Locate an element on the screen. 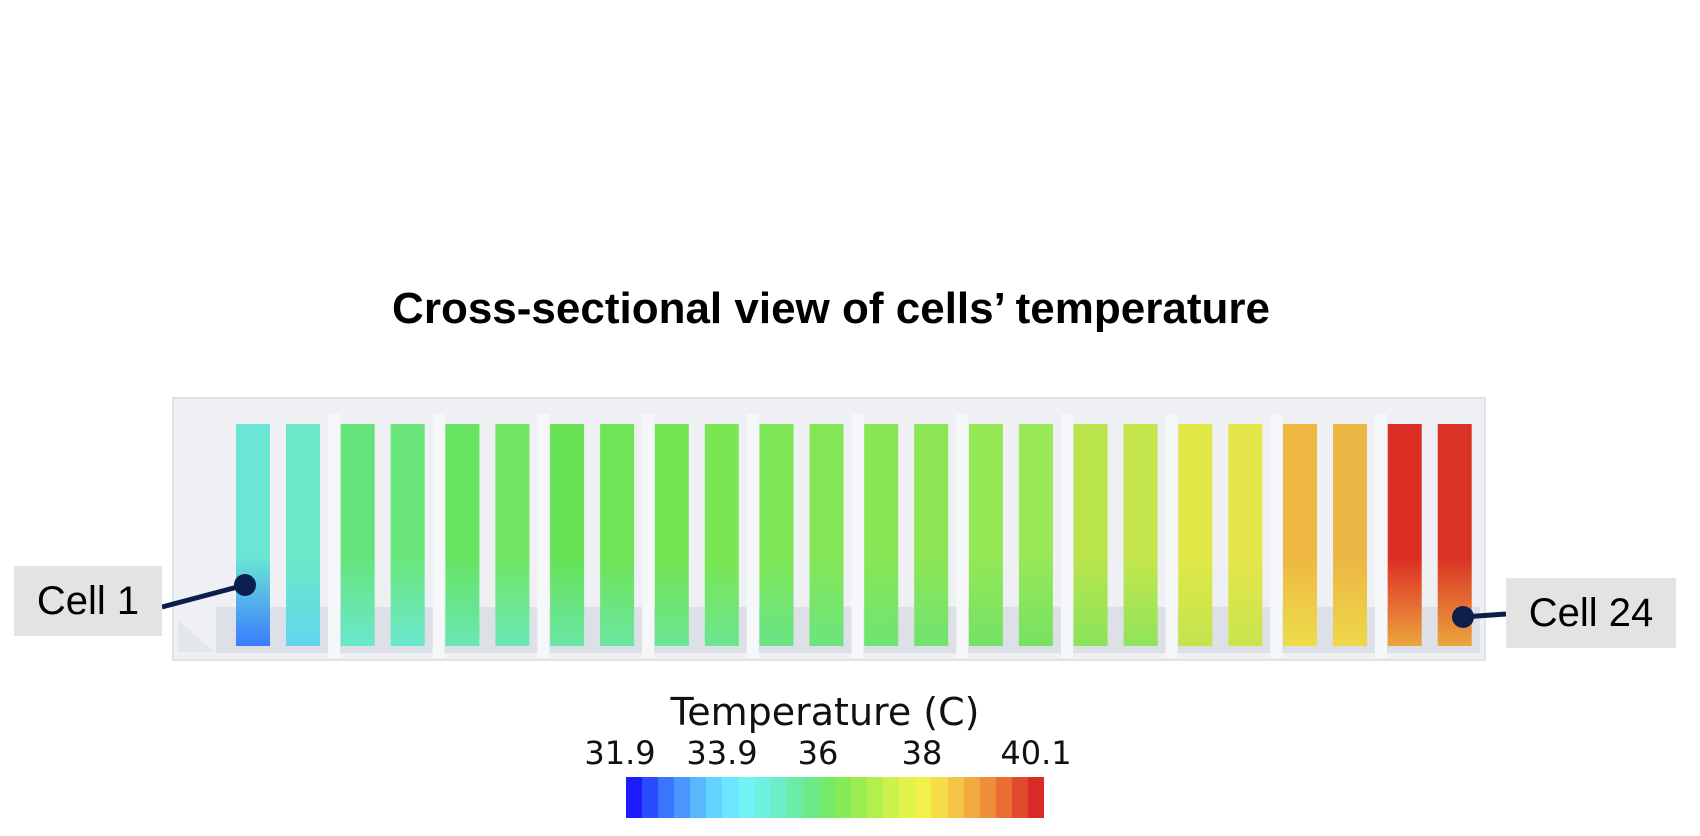 The height and width of the screenshot is (836, 1700). cell-1-leader-line is located at coordinates (203, 596).